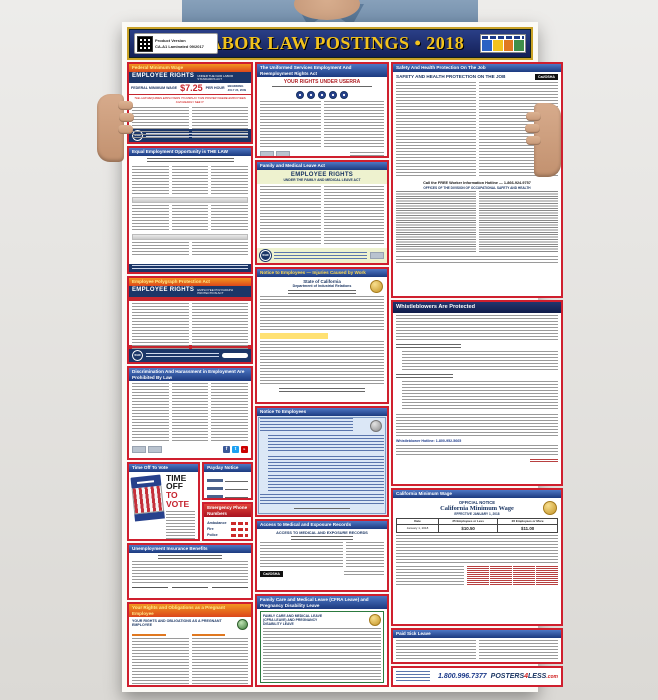 The height and width of the screenshot is (700, 658). What do you see at coordinates (477, 68) in the screenshot?
I see `safety-title-bar: Safety And Health Protection On The Job` at bounding box center [477, 68].